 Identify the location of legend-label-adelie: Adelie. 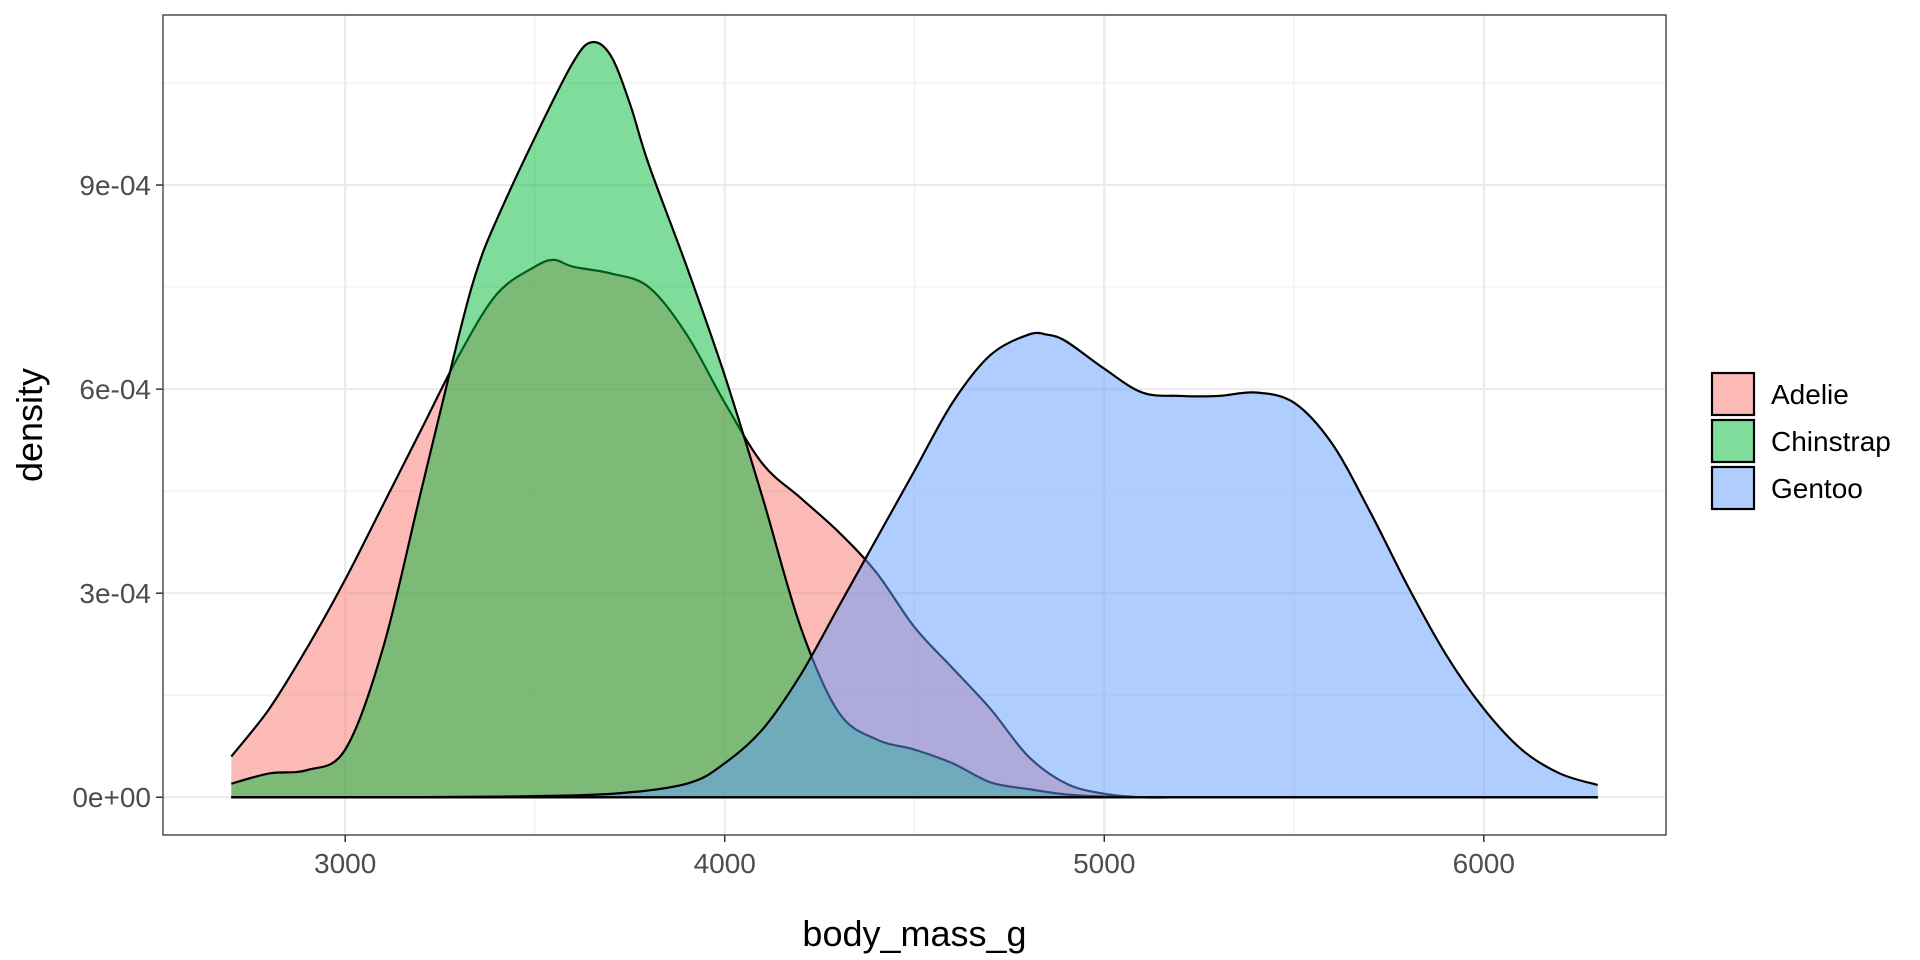
(1810, 394).